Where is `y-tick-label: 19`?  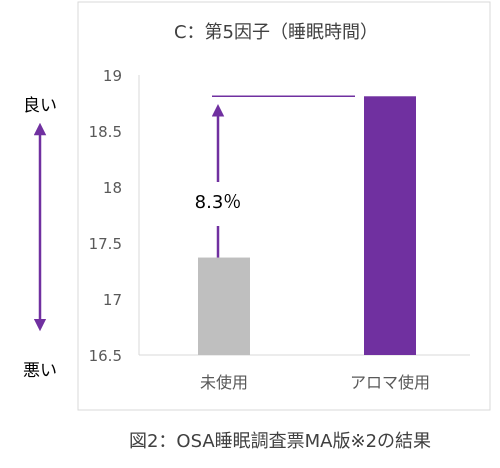 y-tick-label: 19 is located at coordinates (112, 76).